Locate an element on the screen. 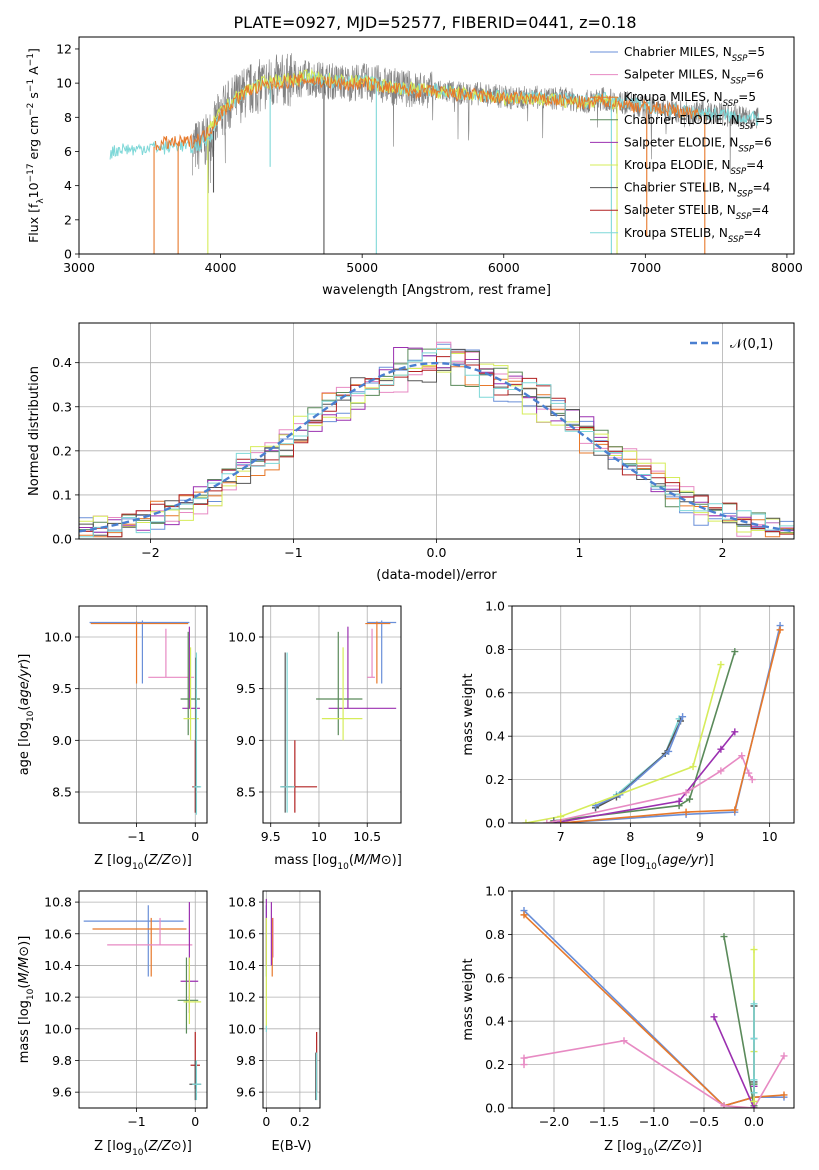  y-tick-label: 9.8 is located at coordinates (62, 1060).